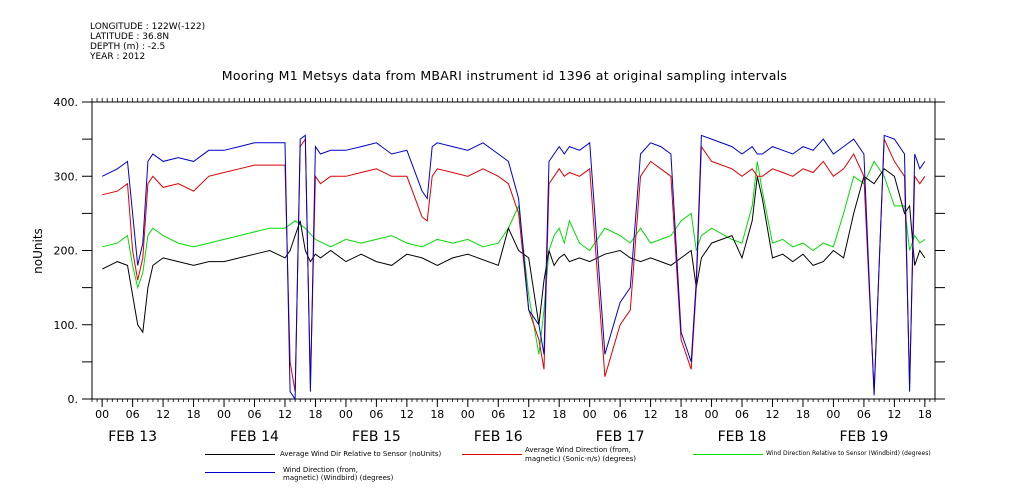 The image size is (1009, 504). I want to click on y-tick-label: 100., so click(66, 325).